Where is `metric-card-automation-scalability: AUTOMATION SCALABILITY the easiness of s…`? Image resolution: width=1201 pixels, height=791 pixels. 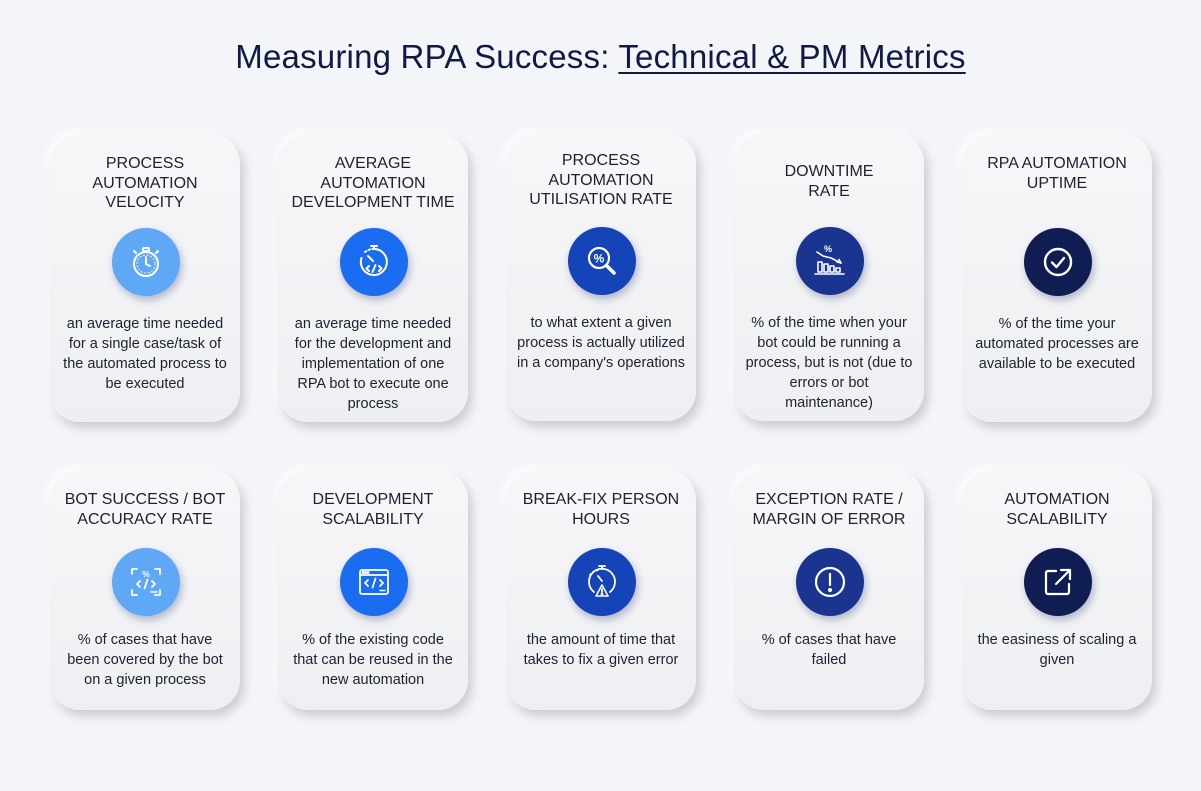
metric-card-automation-scalability: AUTOMATION SCALABILITY the easiness of s… is located at coordinates (1057, 590).